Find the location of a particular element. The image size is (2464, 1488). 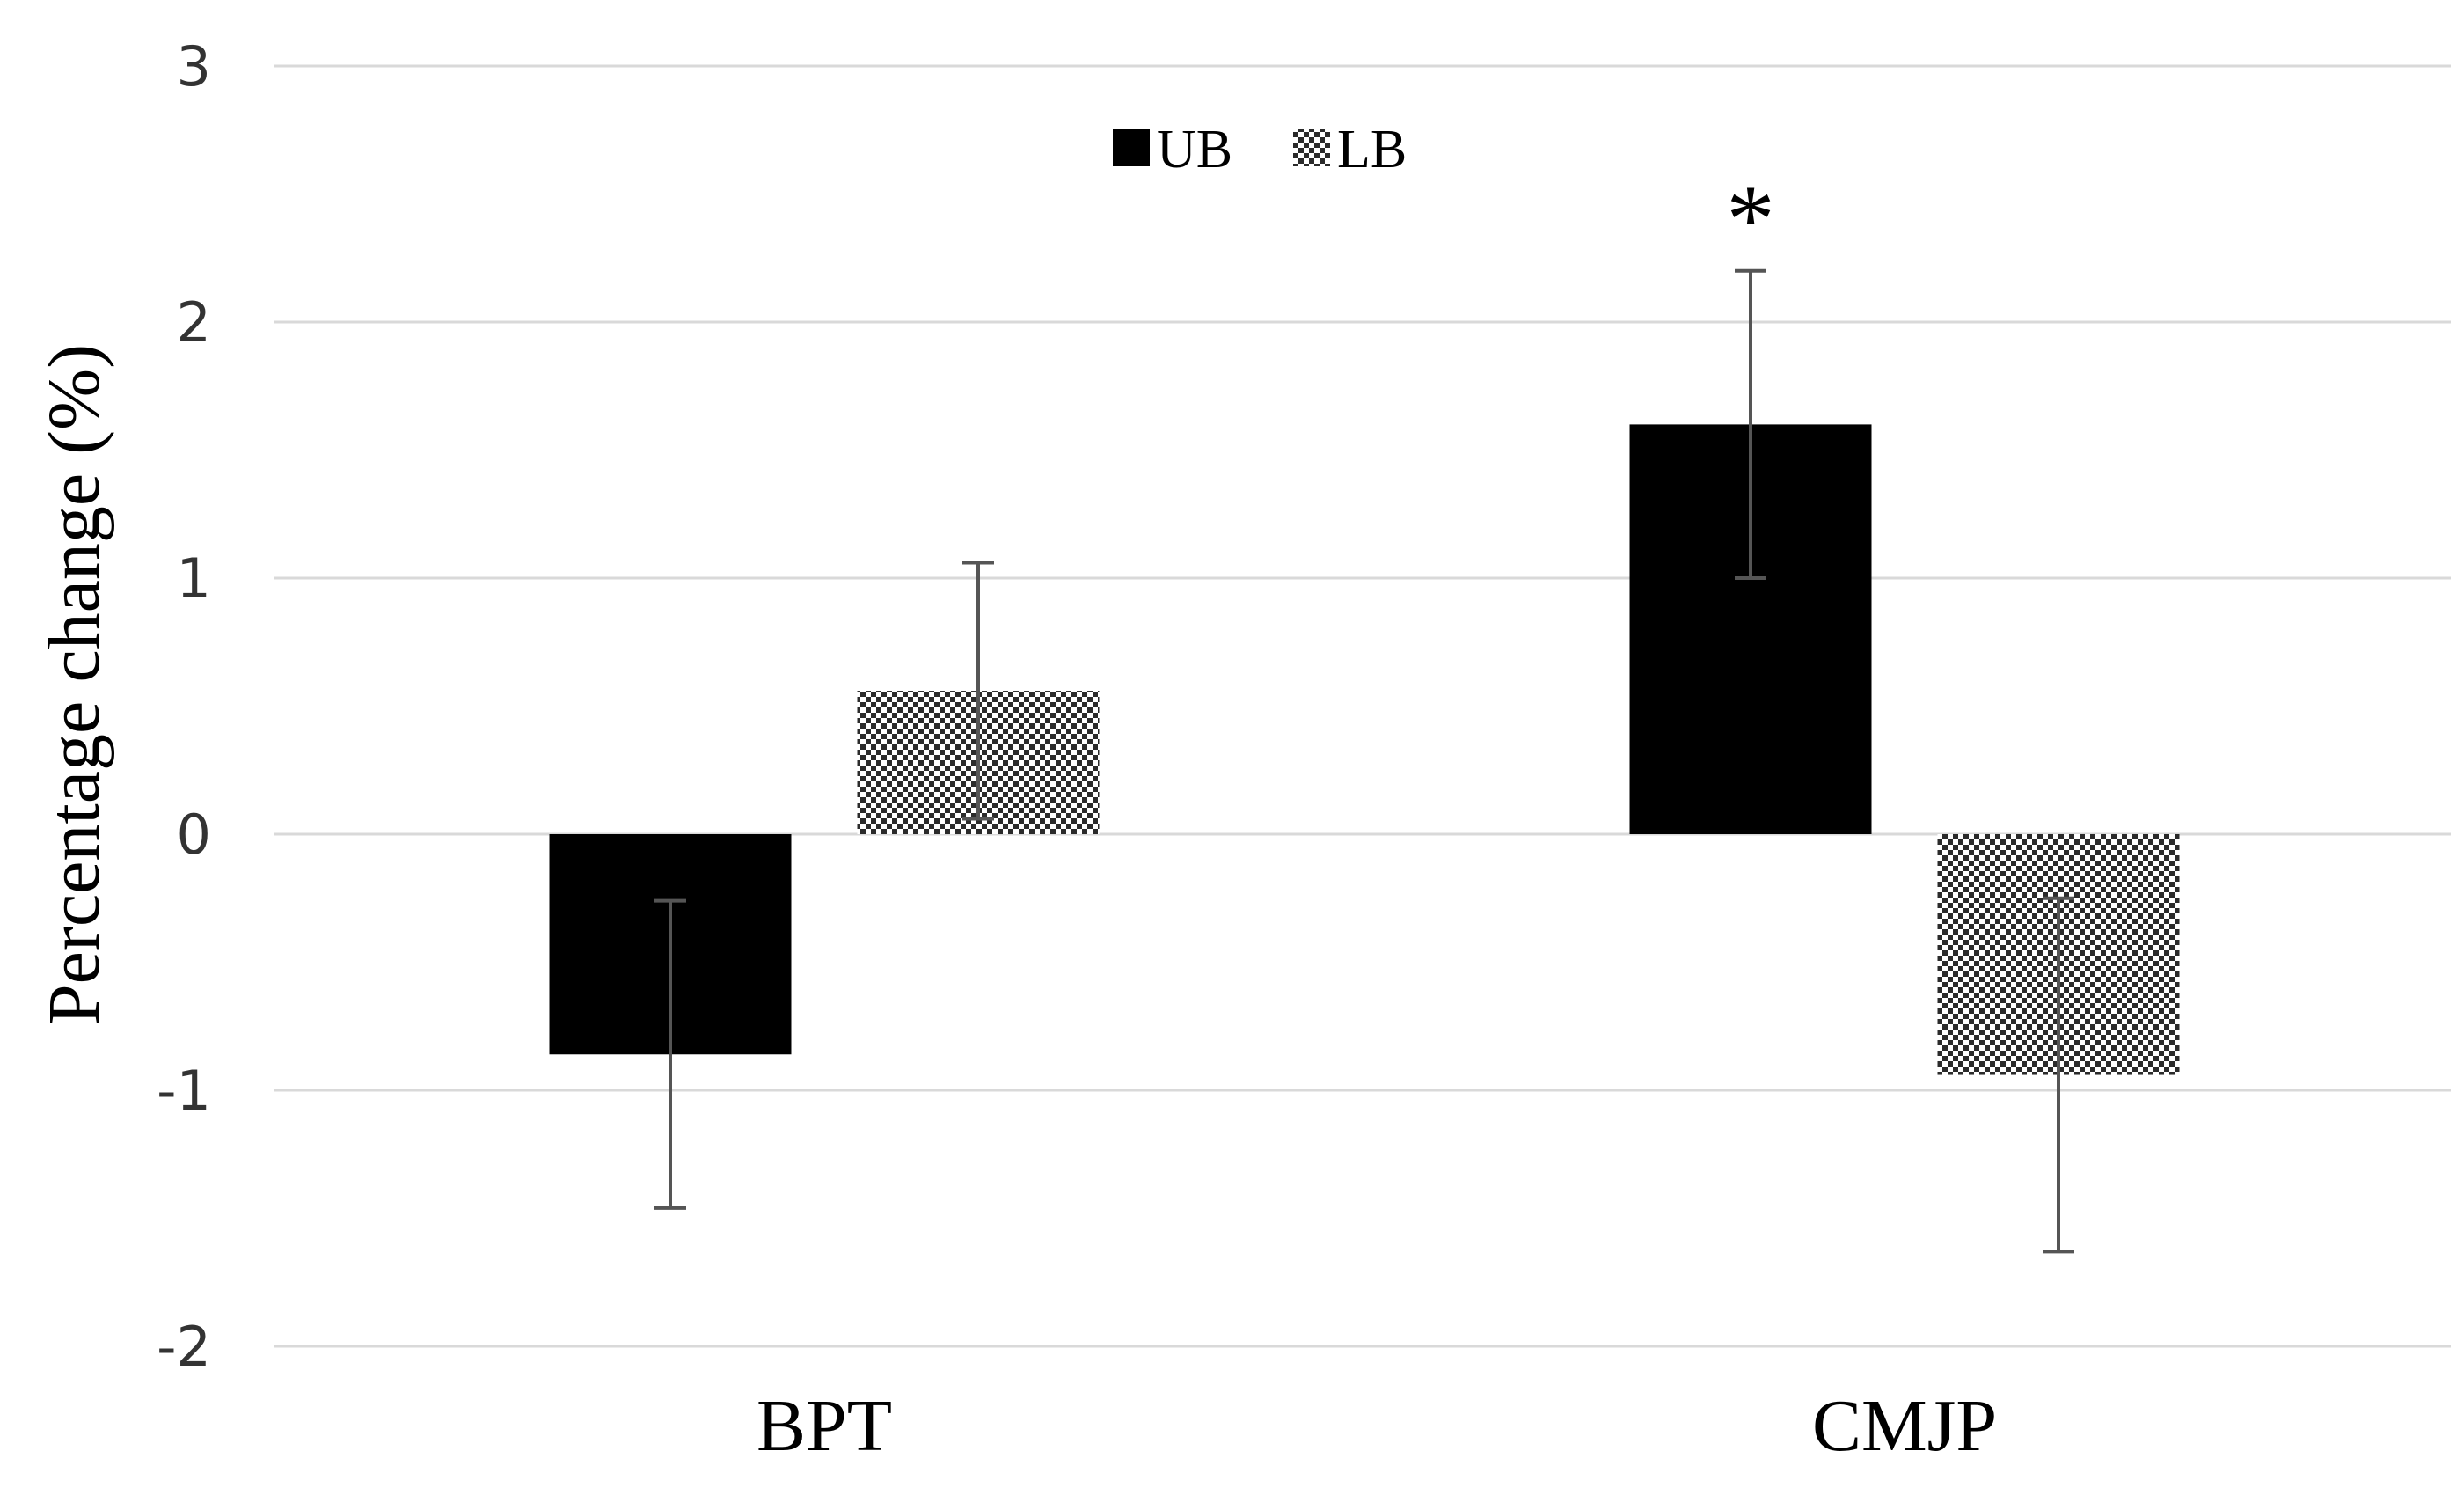

y-tick-label: 0 is located at coordinates (194, 835).